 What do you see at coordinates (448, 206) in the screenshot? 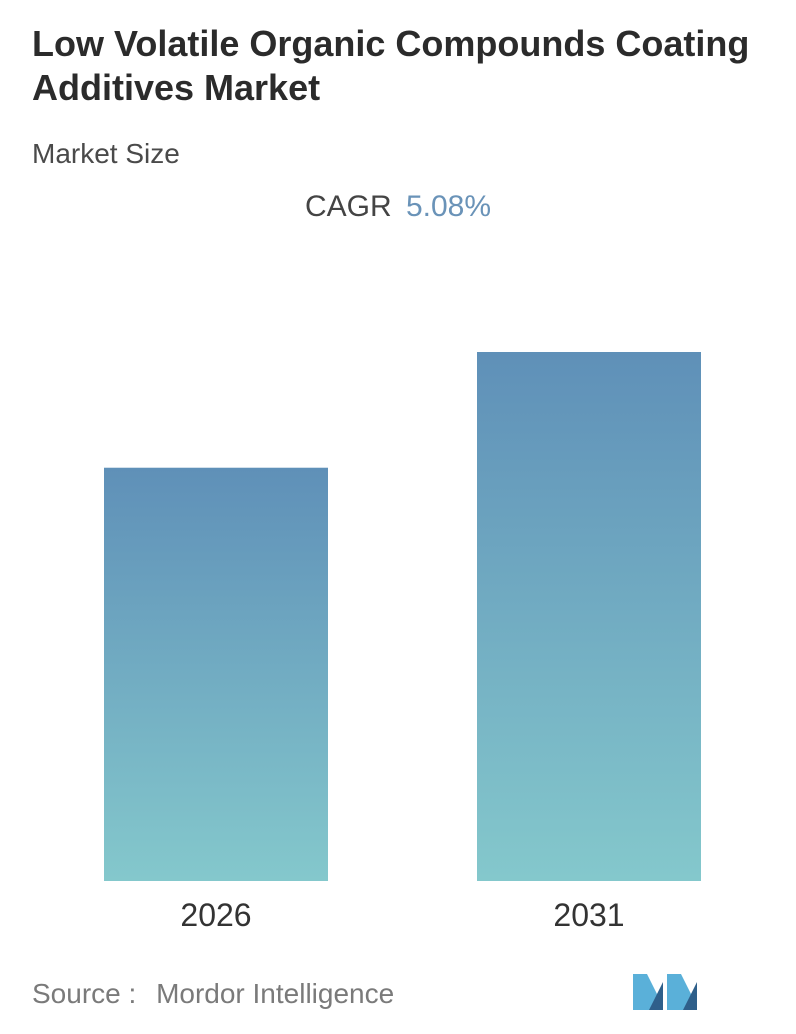
I see `cagr-value: 5.08%` at bounding box center [448, 206].